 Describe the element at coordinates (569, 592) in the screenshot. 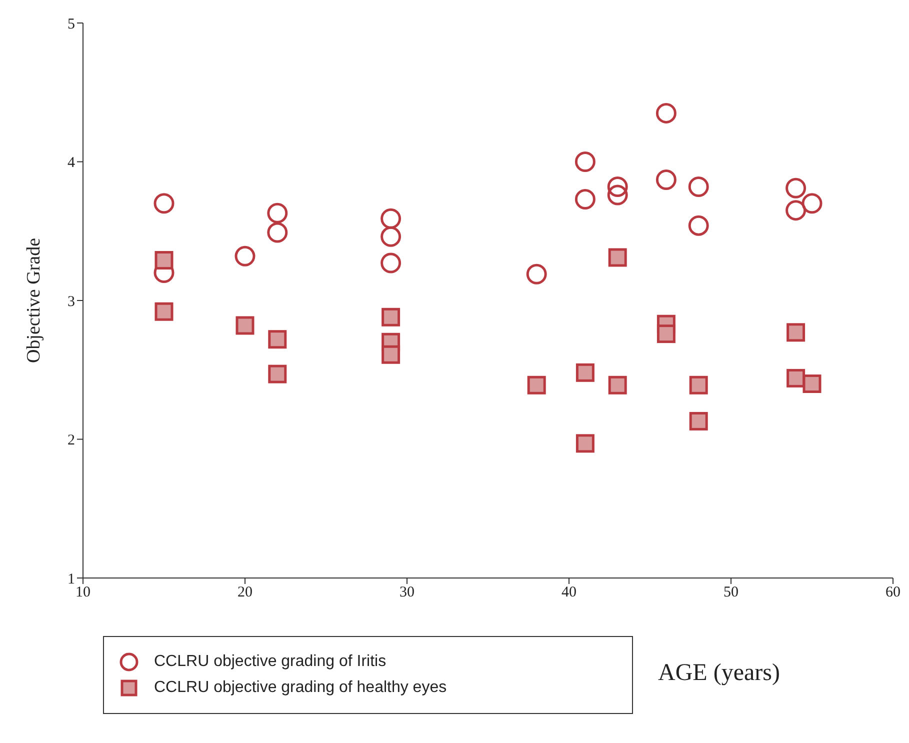

I see `x-tick-label: 40` at that location.